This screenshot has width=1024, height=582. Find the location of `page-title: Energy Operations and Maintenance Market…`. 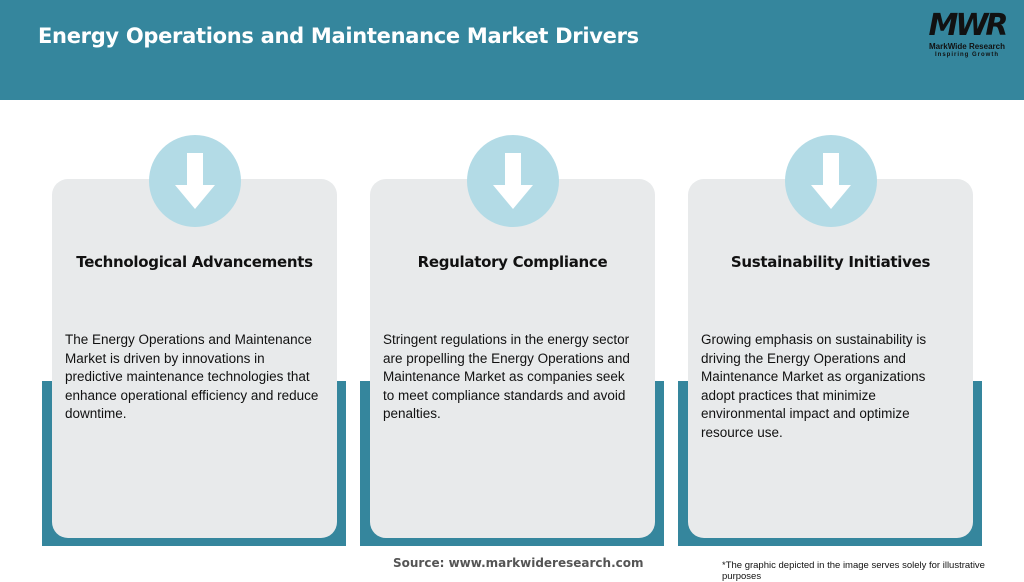

page-title: Energy Operations and Maintenance Market… is located at coordinates (338, 36).